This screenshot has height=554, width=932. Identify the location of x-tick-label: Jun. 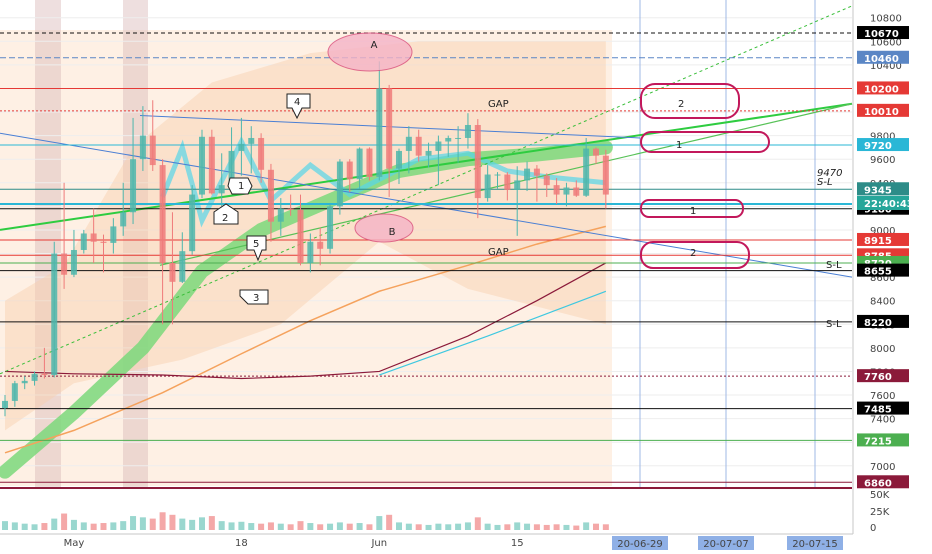
(378, 543).